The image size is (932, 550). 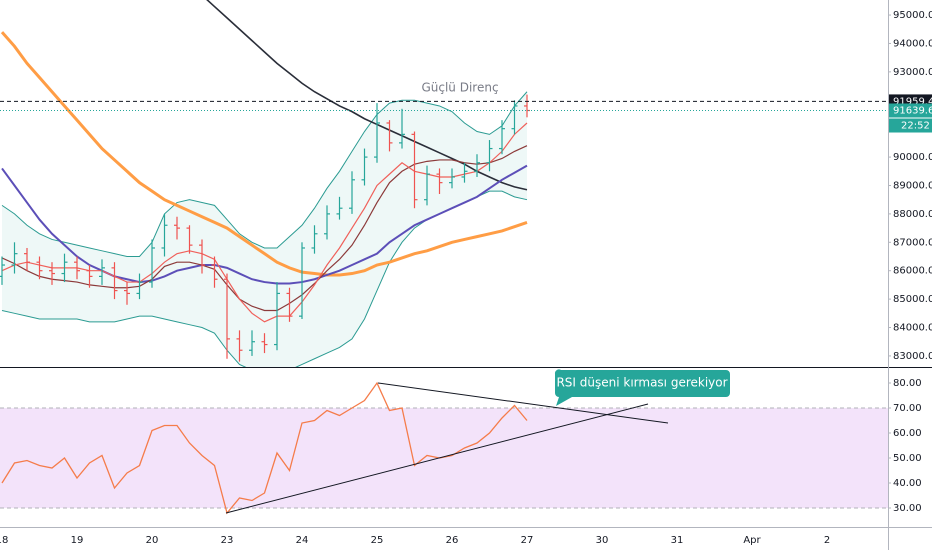 I want to click on y-tick-label: 88000.00, so click(x=912, y=214).